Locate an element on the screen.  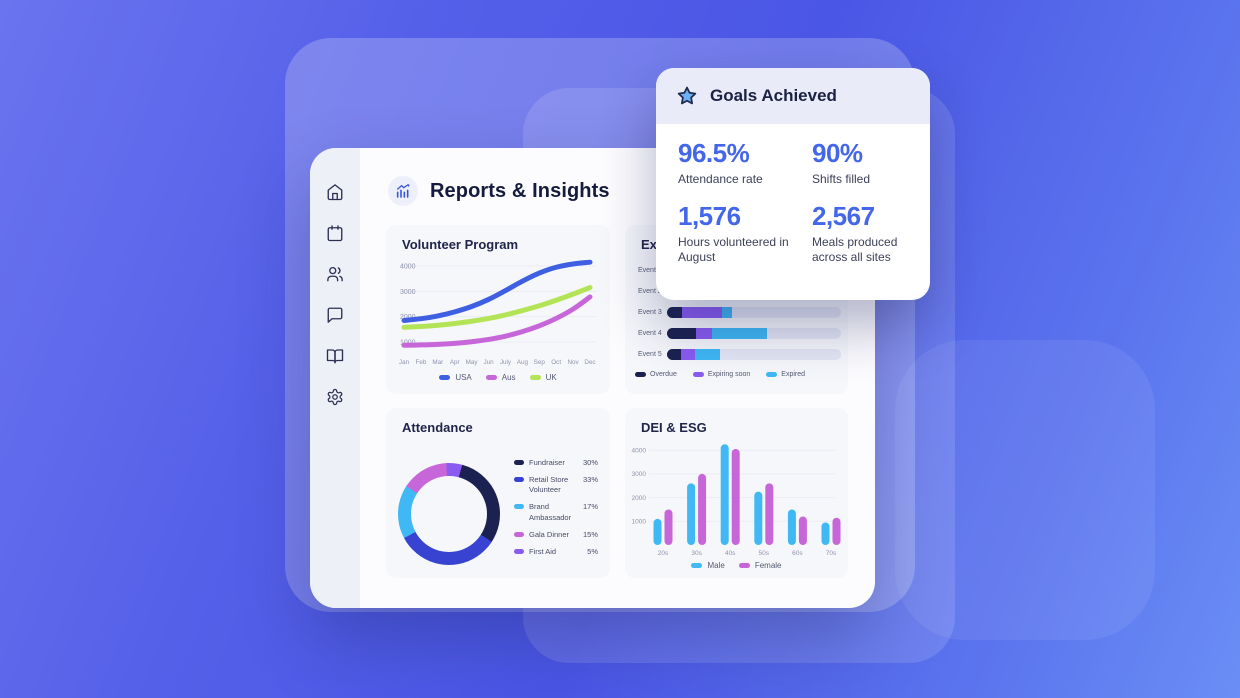
page-title: Reports & Insights is located at coordinates (520, 190).